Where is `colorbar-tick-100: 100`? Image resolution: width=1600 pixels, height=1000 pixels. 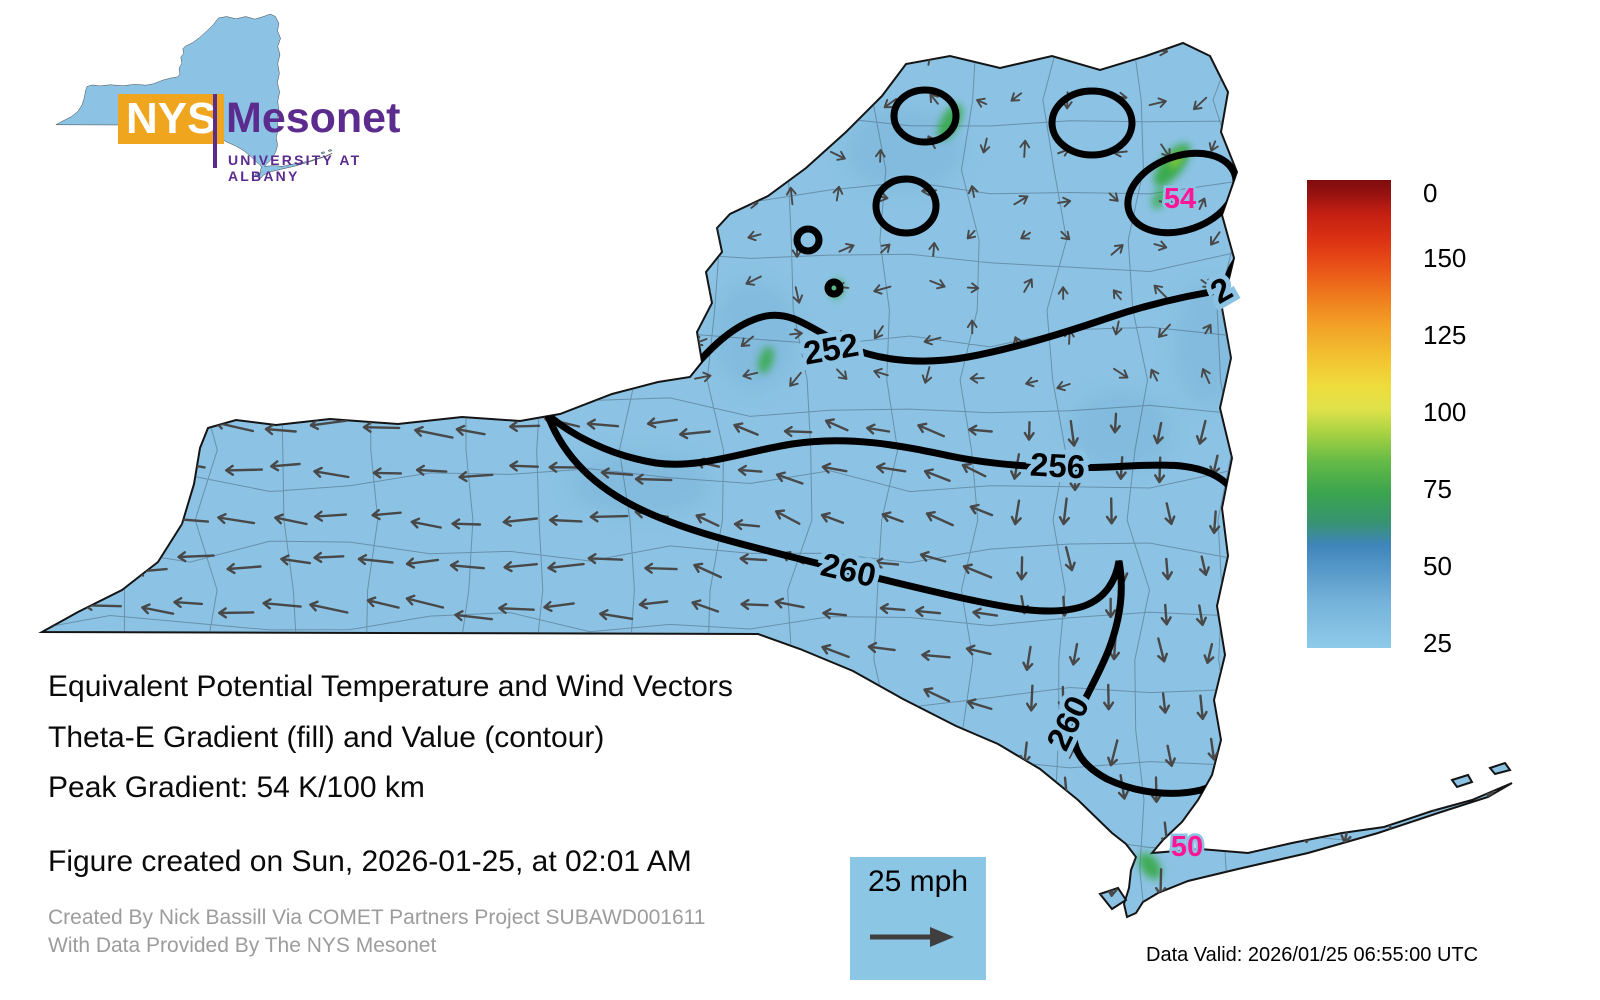 colorbar-tick-100: 100 is located at coordinates (1445, 412).